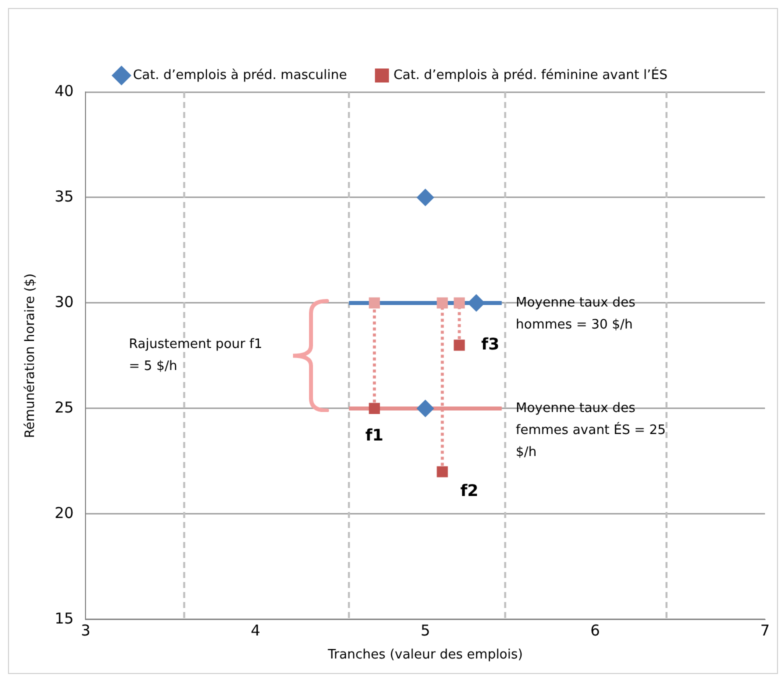 This screenshot has width=783, height=680. Describe the element at coordinates (196, 356) in the screenshot. I see `annotation: Rajustement pour f1 = 5 $/h` at that location.